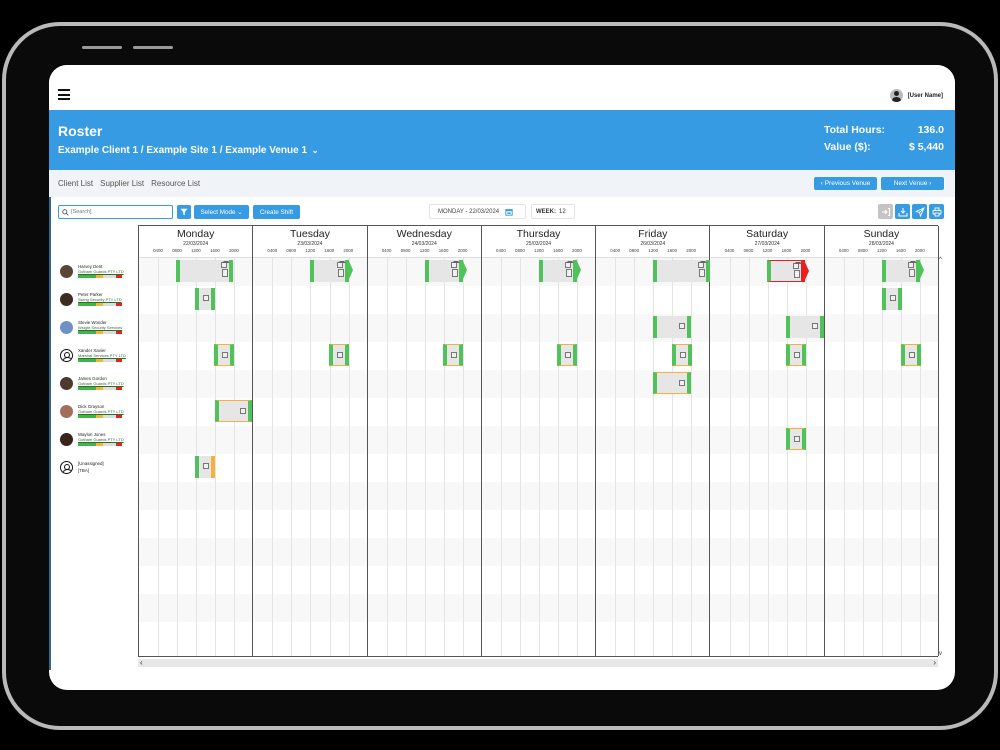  What do you see at coordinates (196, 244) in the screenshot?
I see `day-date: 22/03/2024` at bounding box center [196, 244].